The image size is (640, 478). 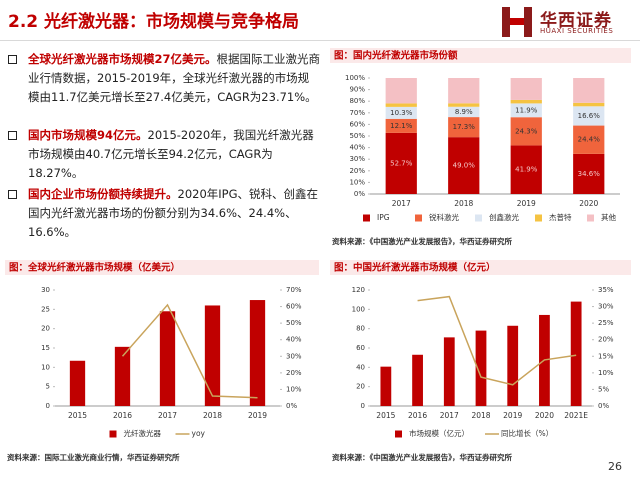 I want to click on data-label: 24.3%, so click(x=526, y=131).